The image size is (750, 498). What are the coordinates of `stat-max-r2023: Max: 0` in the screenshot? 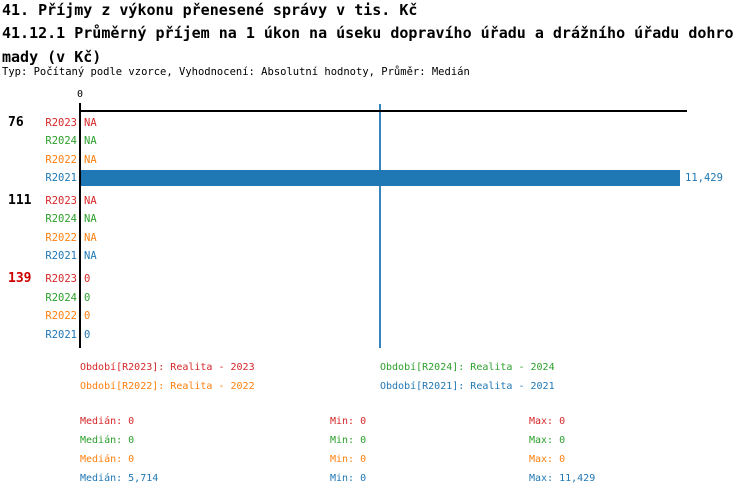 It's located at (547, 421).